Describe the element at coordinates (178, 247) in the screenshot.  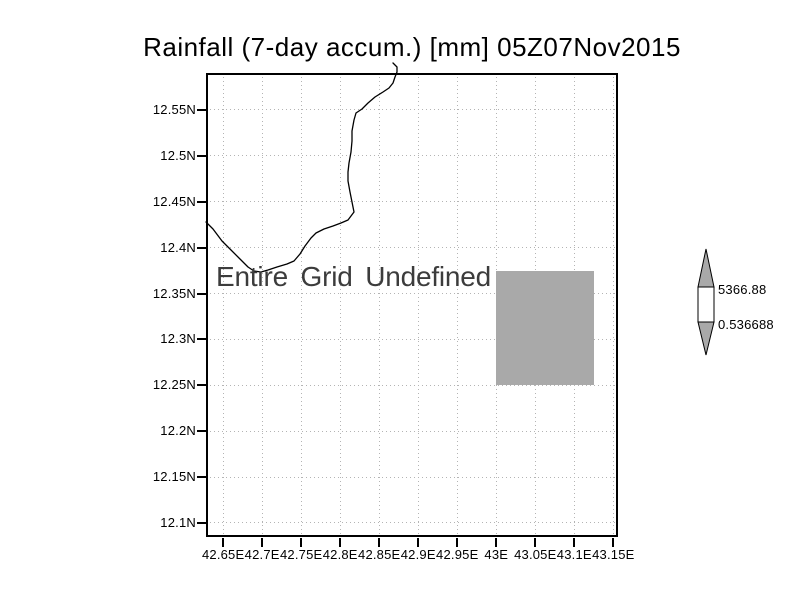
I see `lat-tick-label: 12.4N` at that location.